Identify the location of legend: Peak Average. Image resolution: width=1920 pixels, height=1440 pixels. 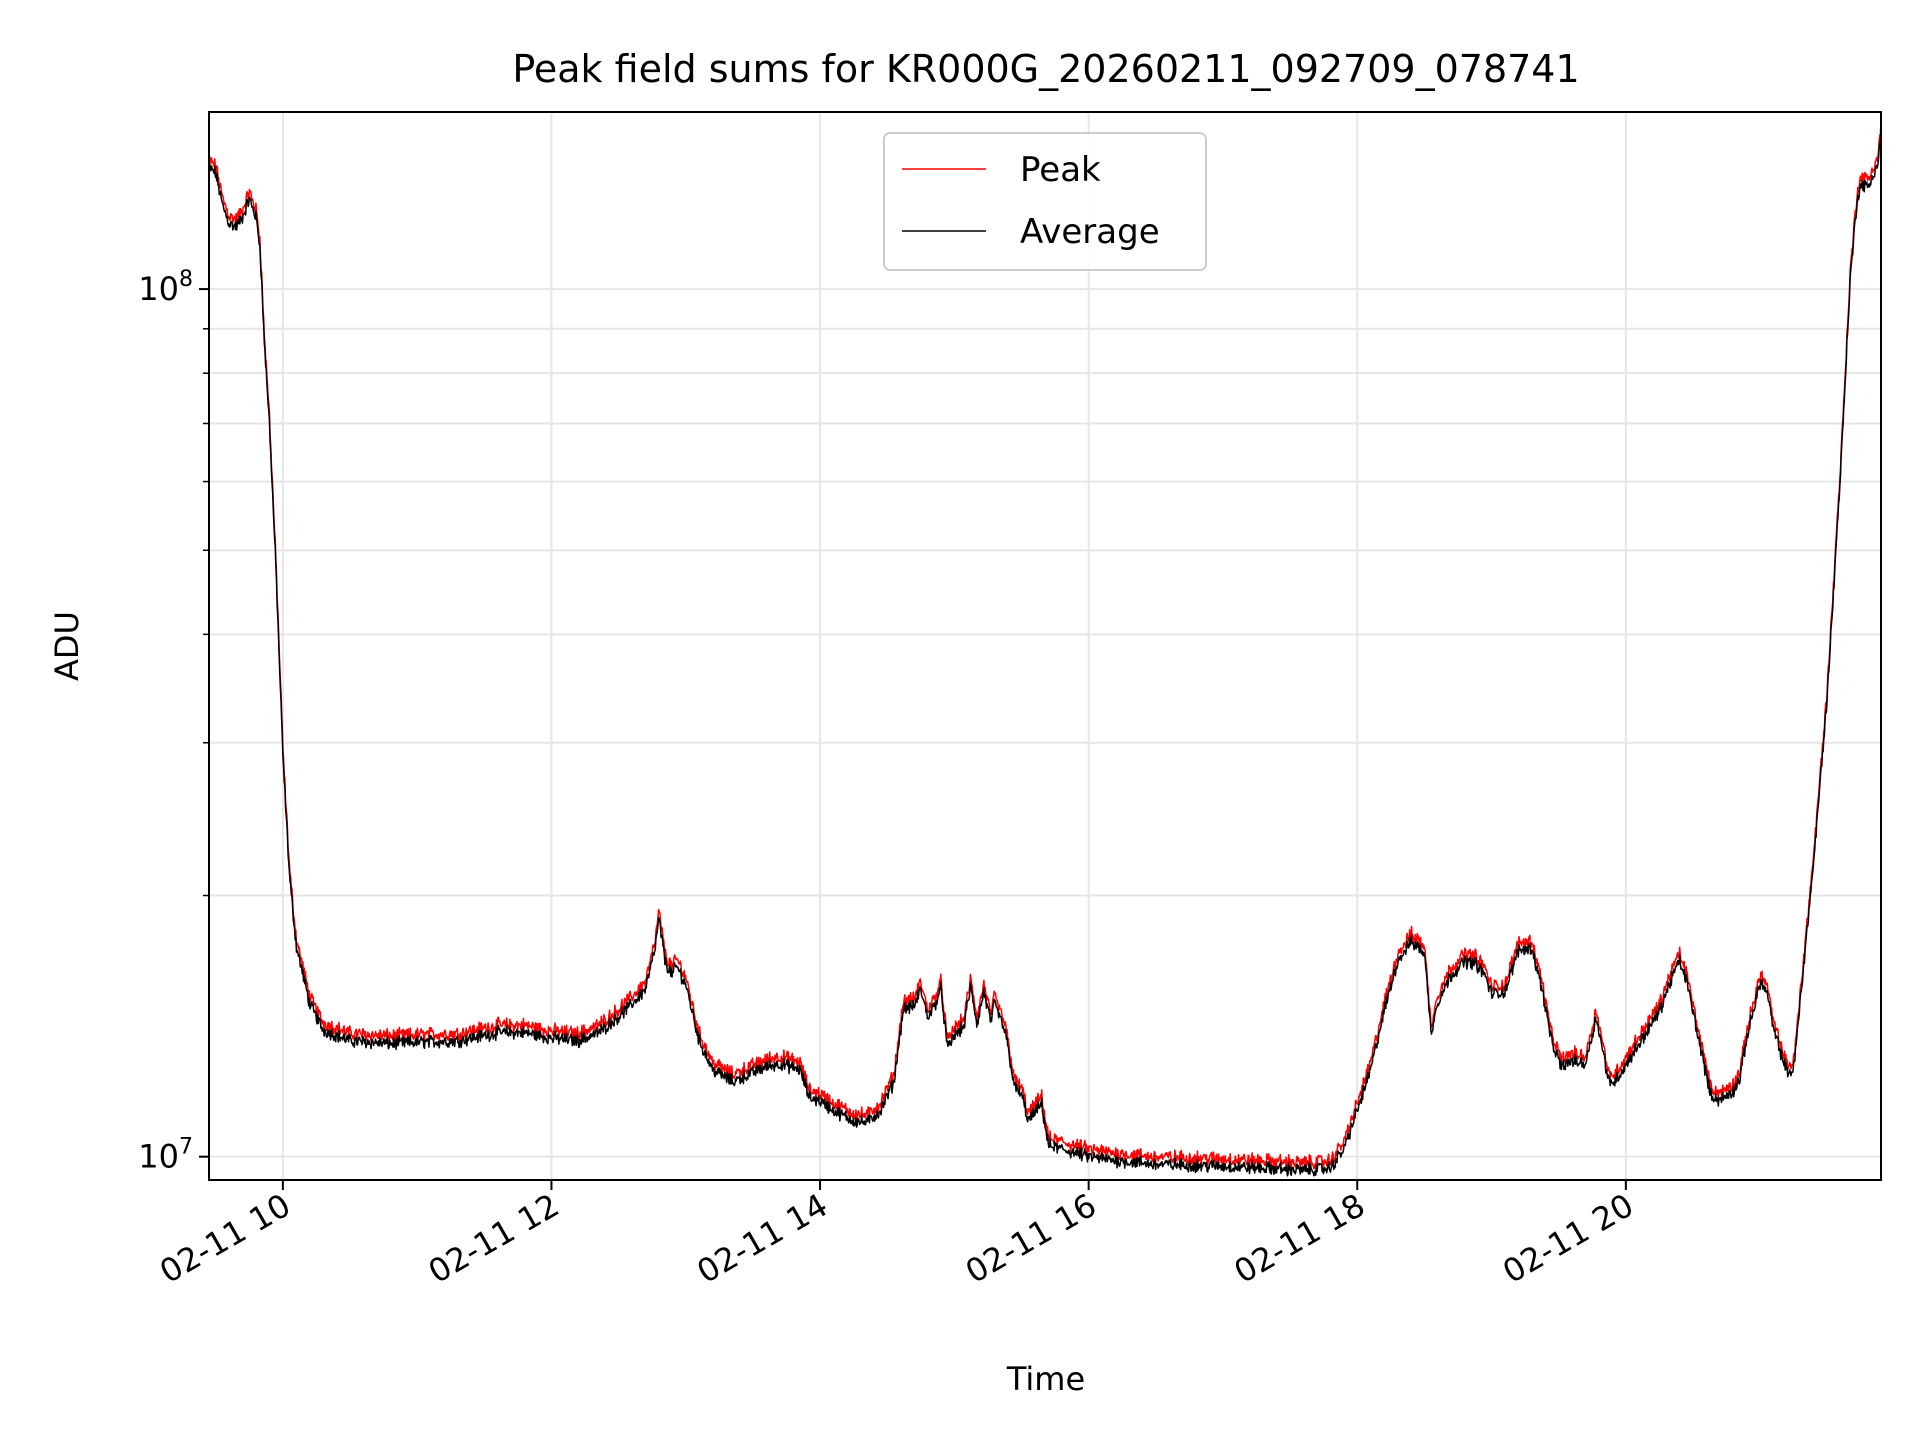
(1045, 201).